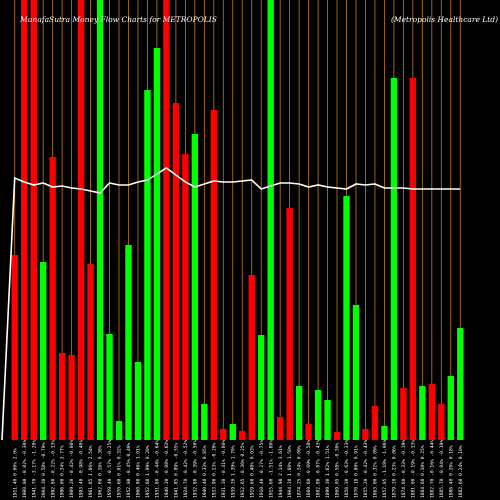 The width and height of the screenshot is (500, 500). I want to click on bar-fri-24-oct-2025, so click(109, 387).